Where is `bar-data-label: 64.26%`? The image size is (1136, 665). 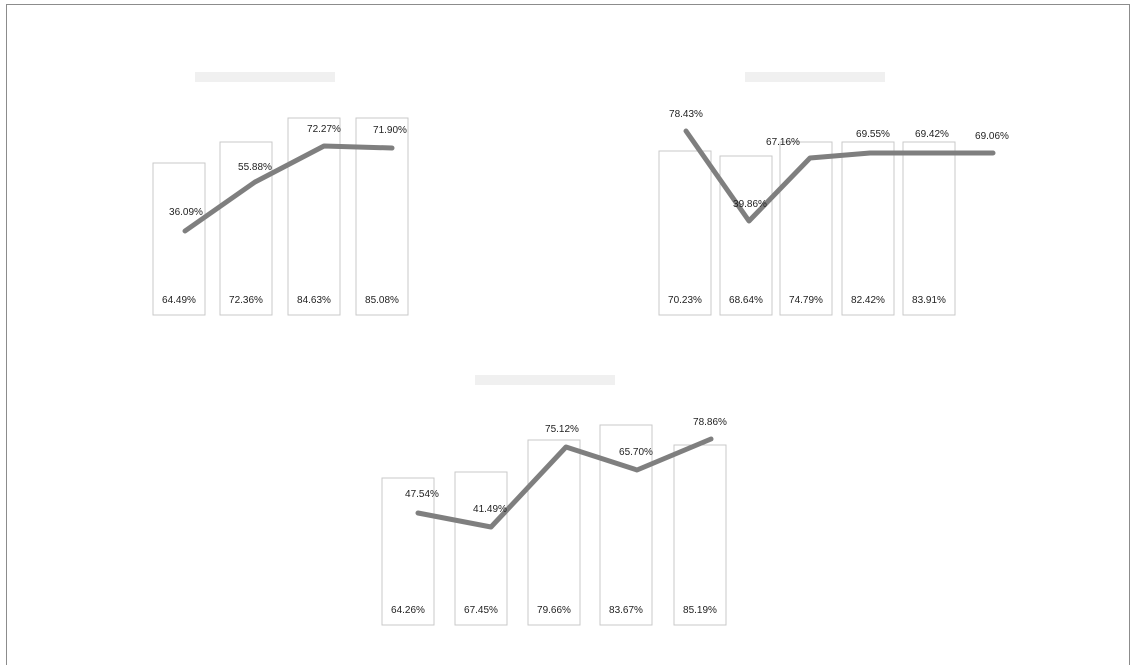 bar-data-label: 64.26% is located at coordinates (408, 610).